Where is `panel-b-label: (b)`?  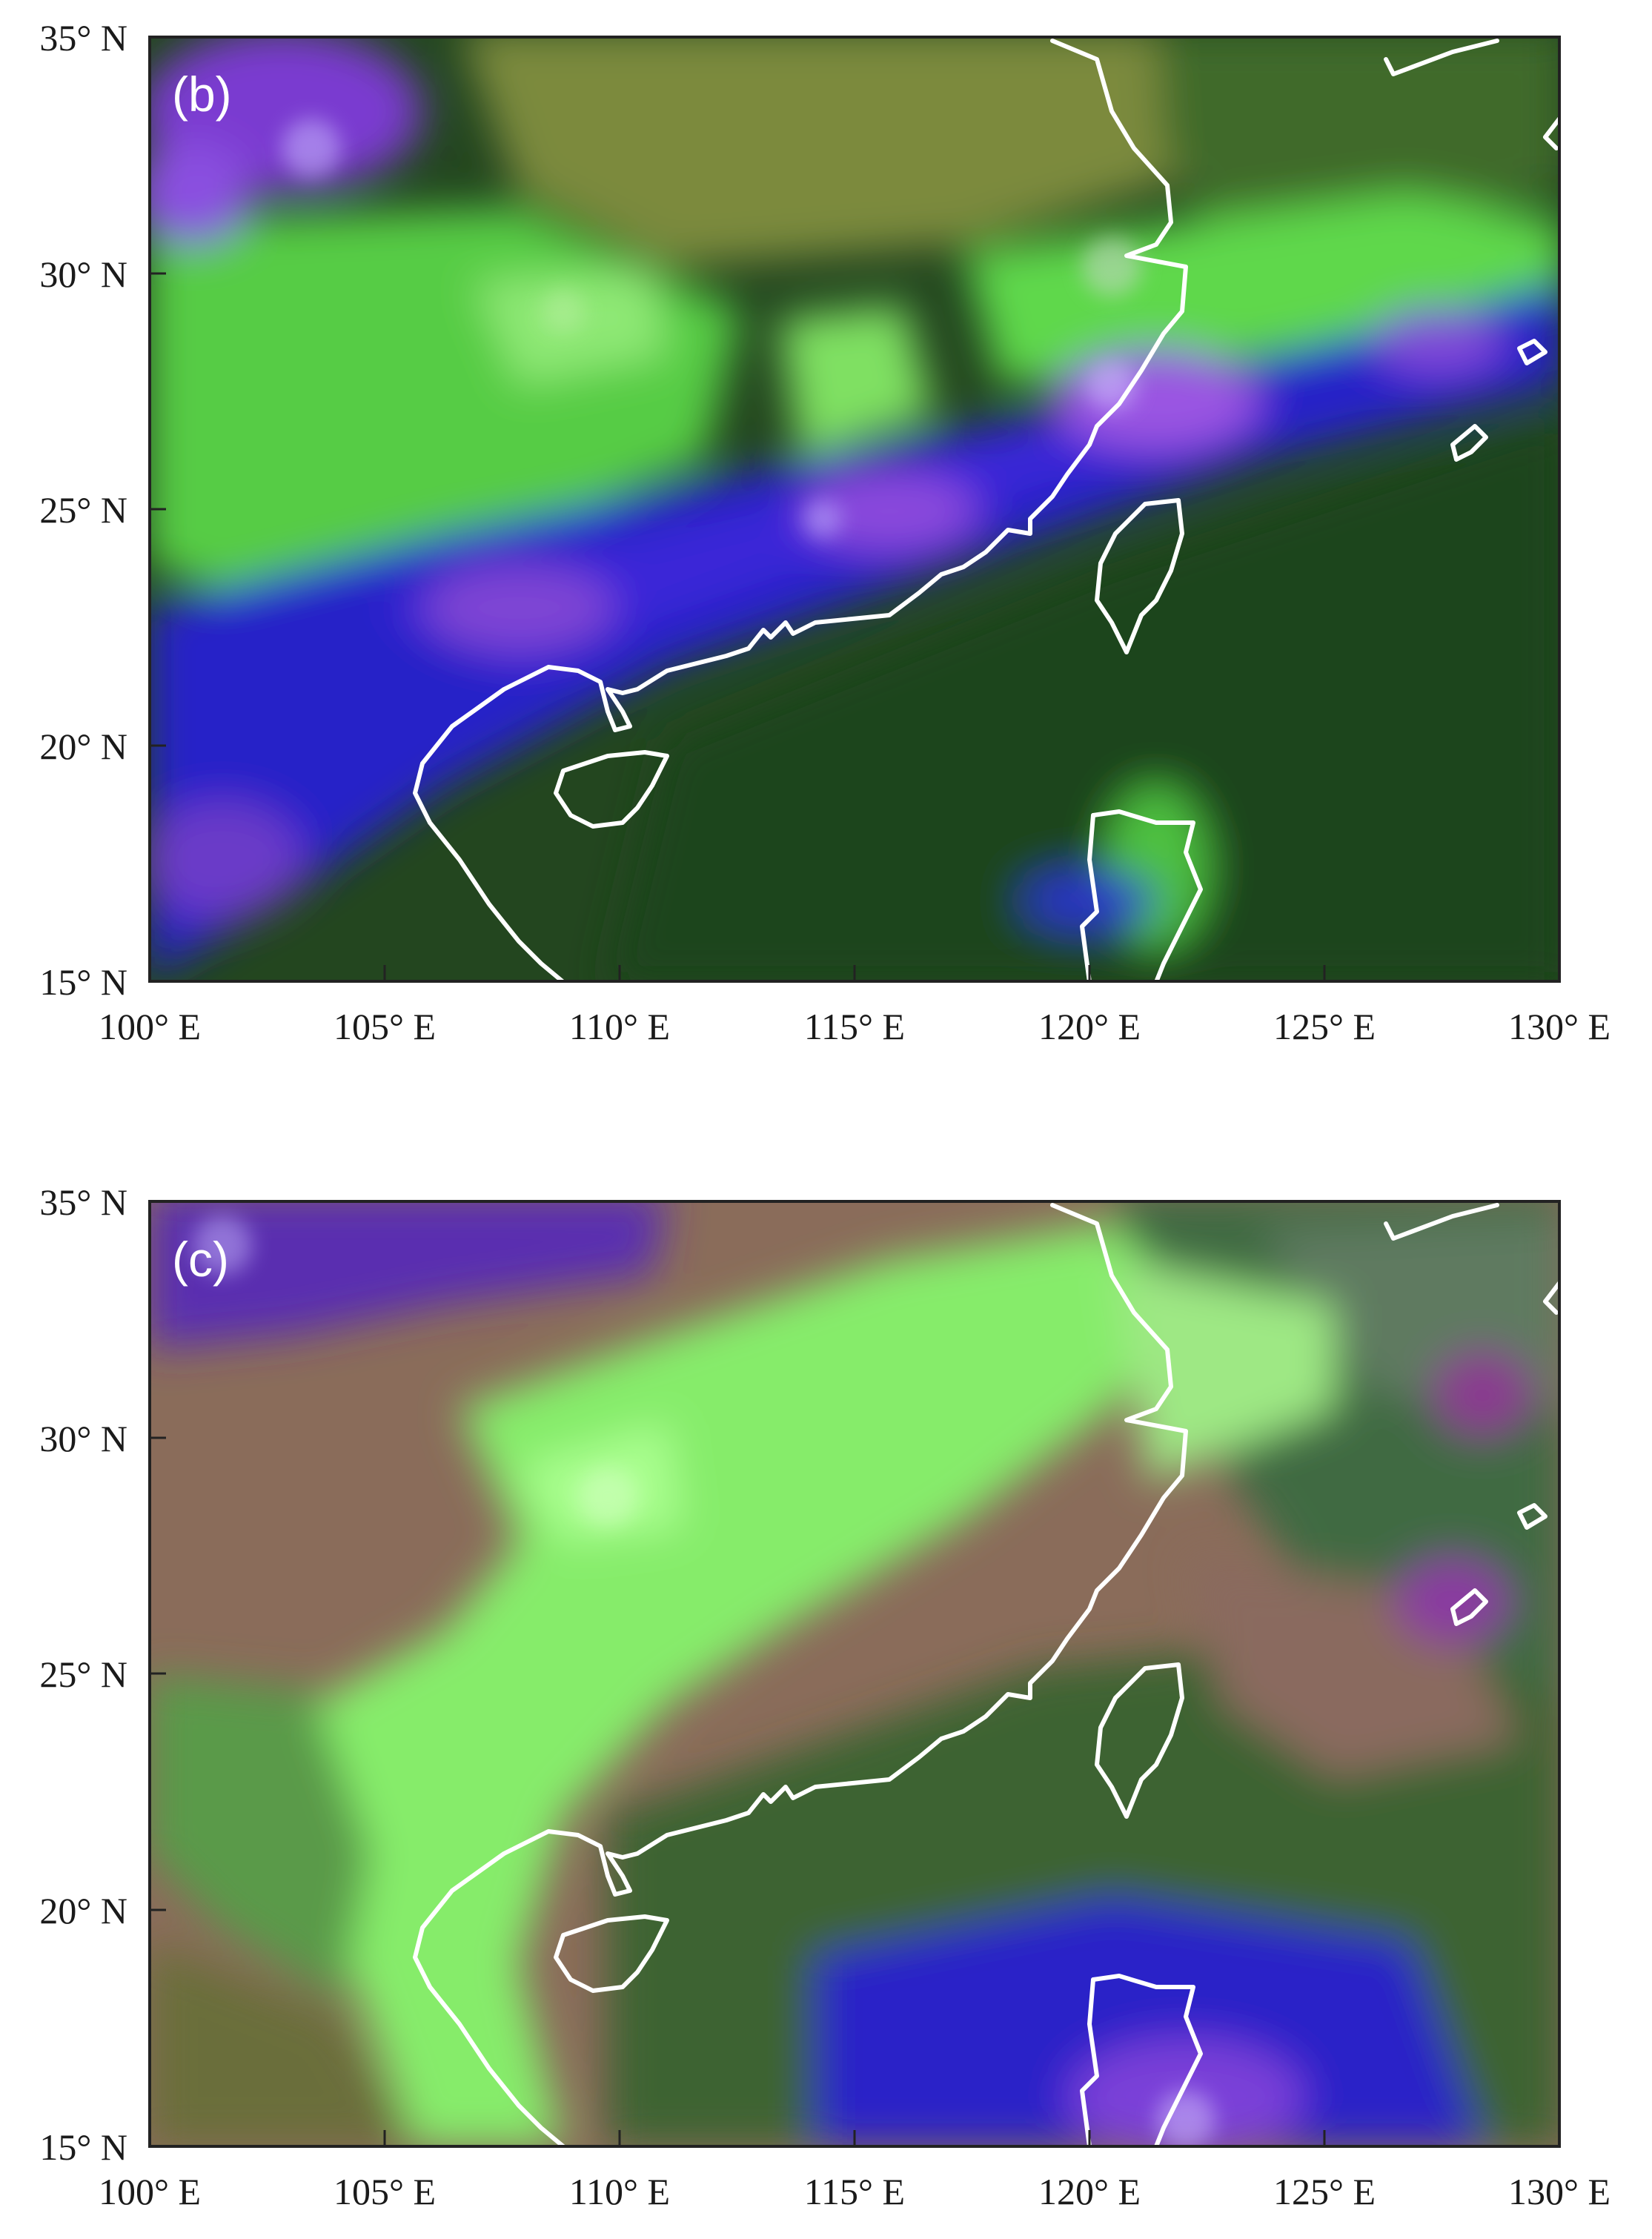
panel-b-label: (b) is located at coordinates (202, 94).